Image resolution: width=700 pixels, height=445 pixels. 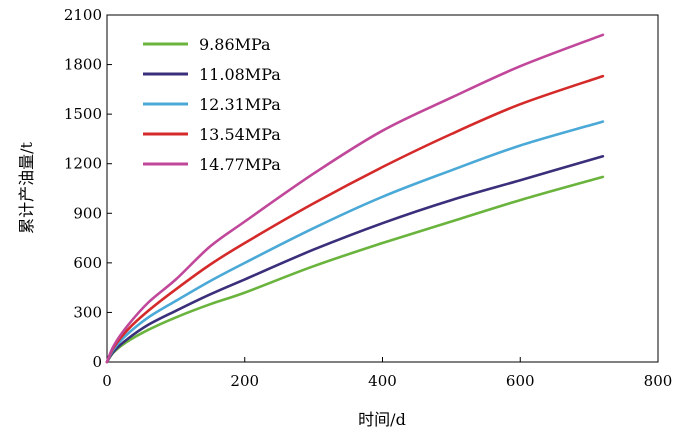 What do you see at coordinates (240, 164) in the screenshot?
I see `legend-label: 14.77MPa` at bounding box center [240, 164].